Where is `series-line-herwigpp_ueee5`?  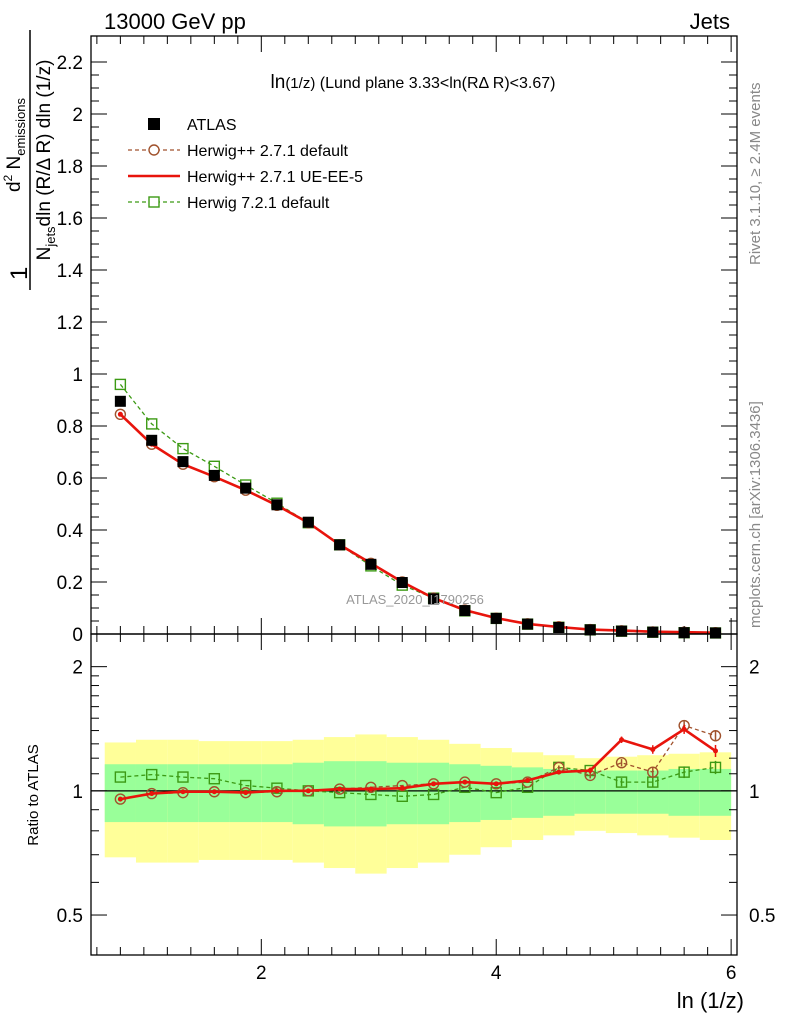 series-line-herwigpp_ueee5 is located at coordinates (418, 764).